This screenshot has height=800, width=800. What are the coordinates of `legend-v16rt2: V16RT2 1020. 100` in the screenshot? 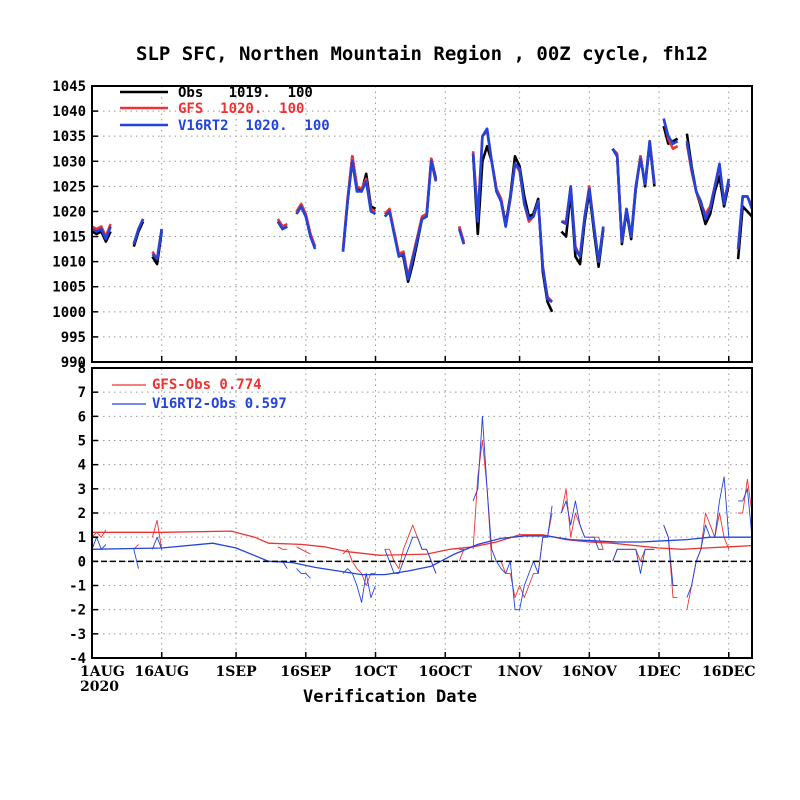 It's located at (254, 126).